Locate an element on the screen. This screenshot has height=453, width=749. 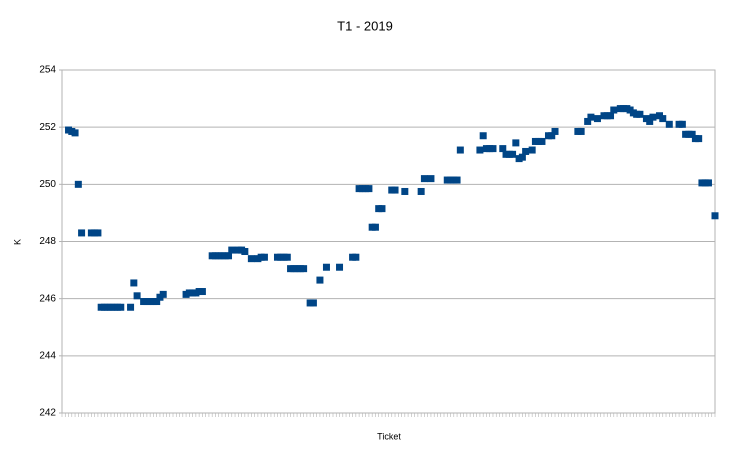
y-tick-label: 242 is located at coordinates (47, 413).